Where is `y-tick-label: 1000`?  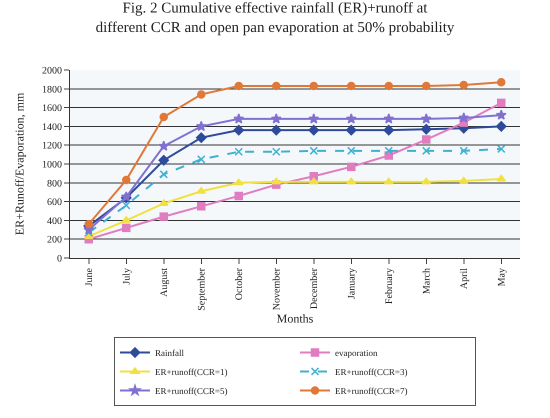 y-tick-label: 1000 is located at coordinates (52, 165).